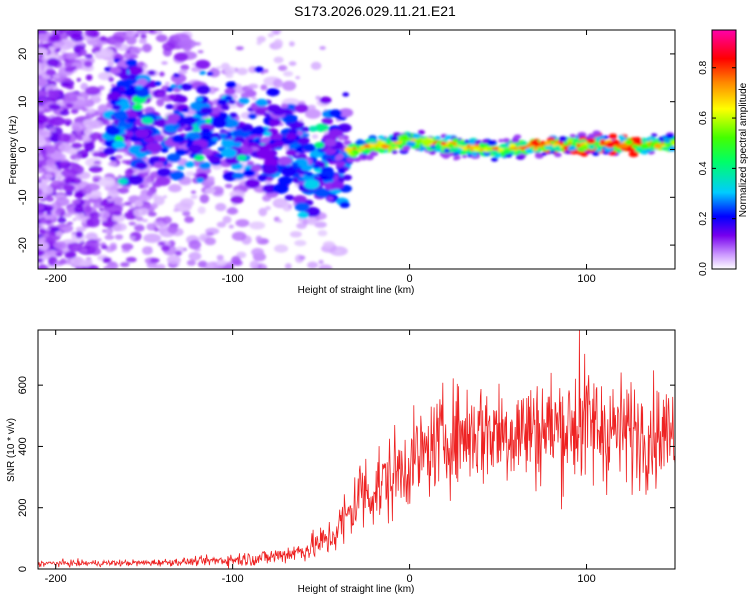 This screenshot has height=600, width=750. Describe the element at coordinates (375, 11) in the screenshot. I see `page-title: S173.2026.029.11.21.E21` at that location.